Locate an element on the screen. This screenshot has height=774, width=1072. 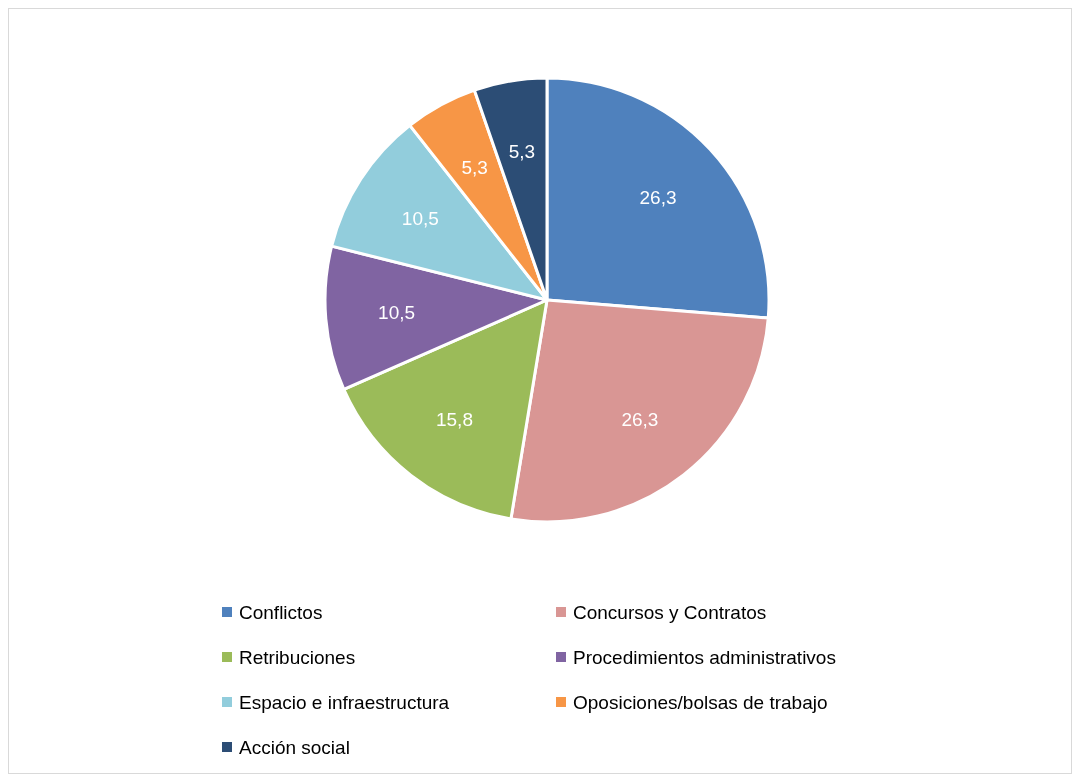
legend-label: Oposiciones/bolsas de trabajo is located at coordinates (700, 702).